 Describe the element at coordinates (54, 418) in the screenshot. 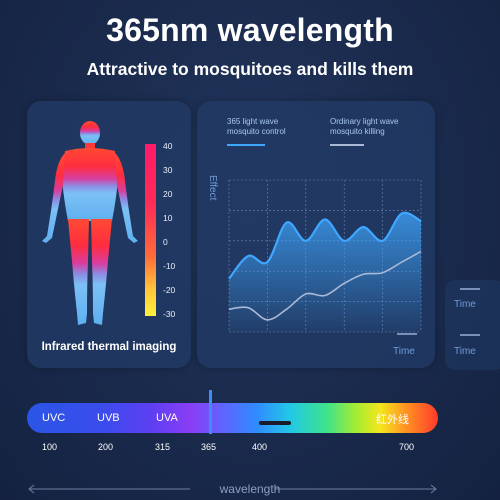

I see `band-label-uvc: UVC` at that location.